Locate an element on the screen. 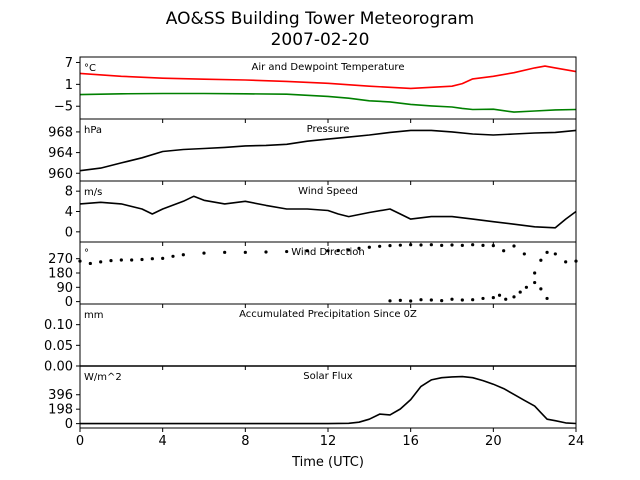 The image size is (640, 480). panel-3-unit: ° is located at coordinates (86, 253).